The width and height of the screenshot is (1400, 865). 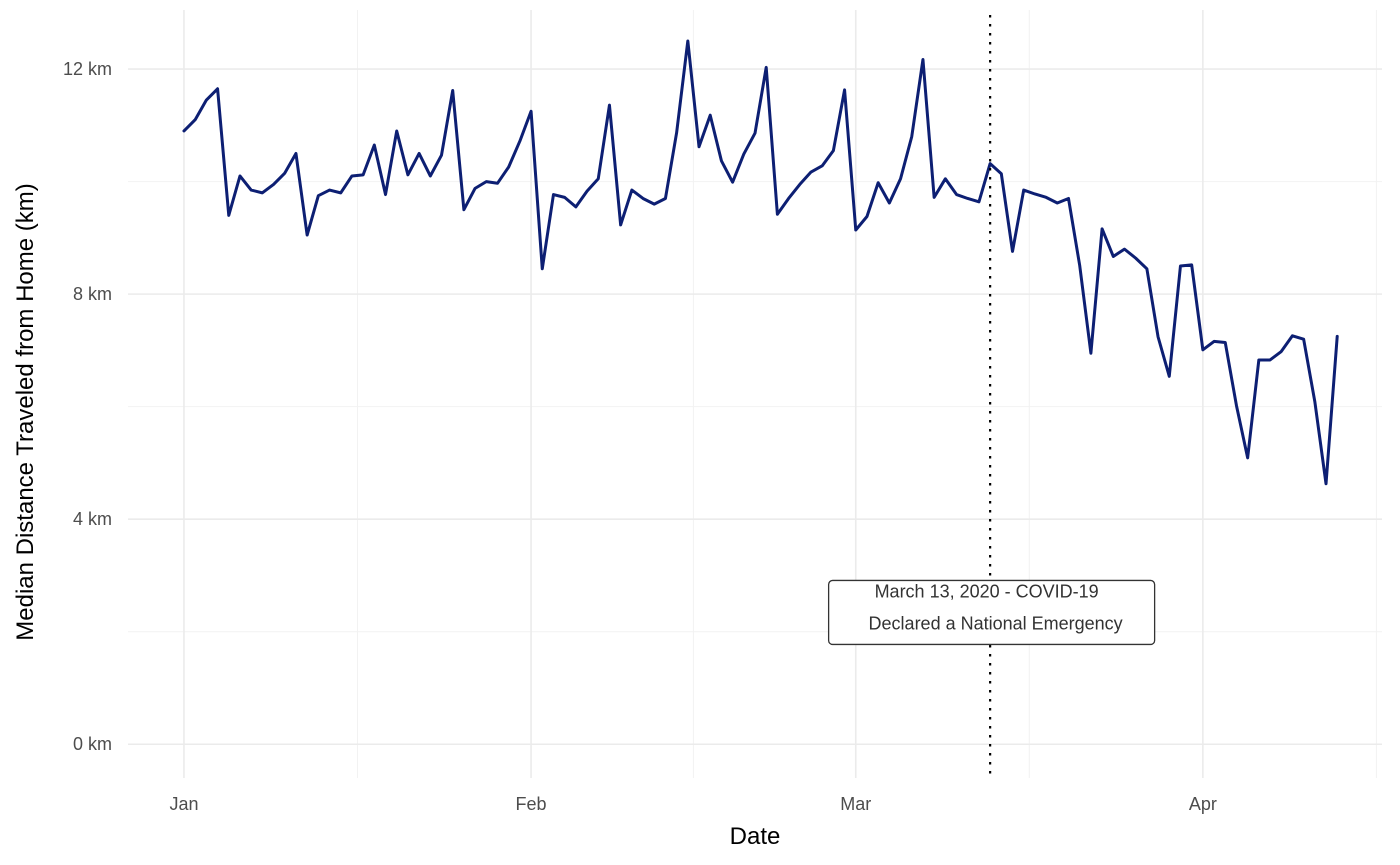 What do you see at coordinates (92, 294) in the screenshot?
I see `y-tick-label: 8 km` at bounding box center [92, 294].